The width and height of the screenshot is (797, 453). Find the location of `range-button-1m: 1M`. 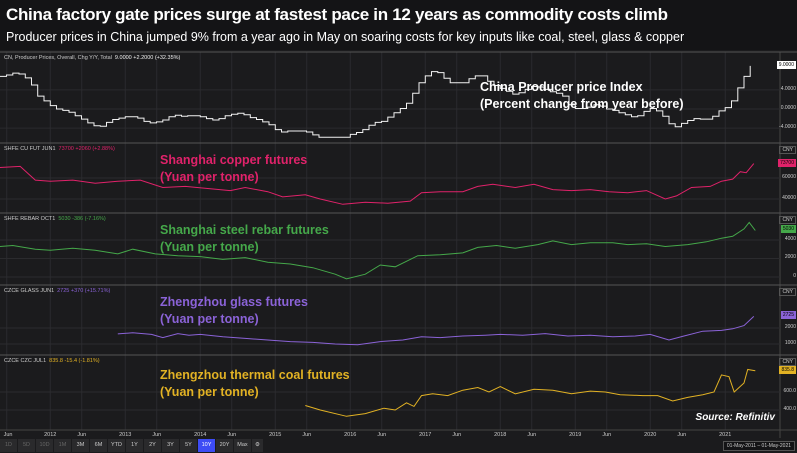

range-button-1m: 1M is located at coordinates (62, 445).